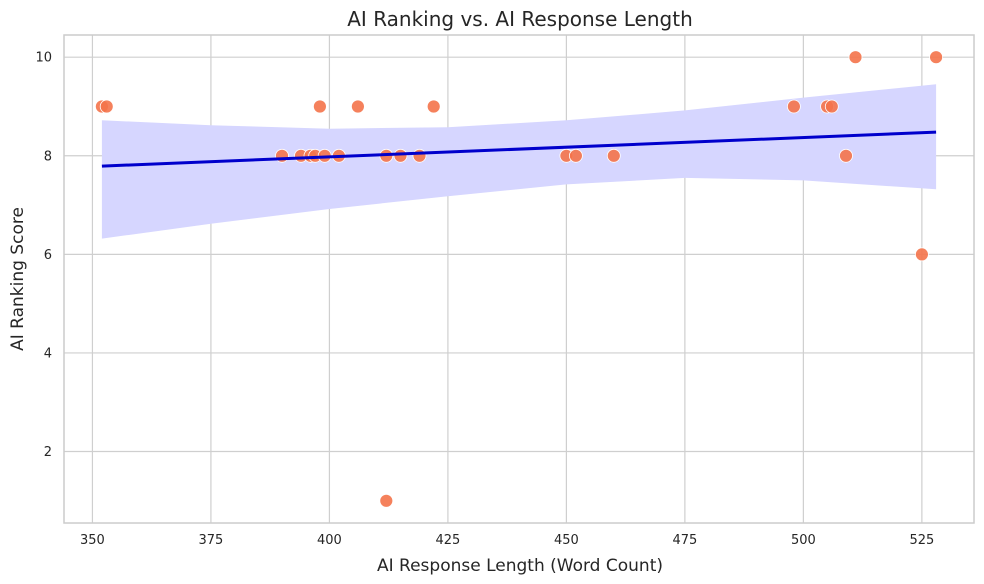 The height and width of the screenshot is (584, 984). What do you see at coordinates (684, 540) in the screenshot?
I see `x-tick-label: 475` at bounding box center [684, 540].